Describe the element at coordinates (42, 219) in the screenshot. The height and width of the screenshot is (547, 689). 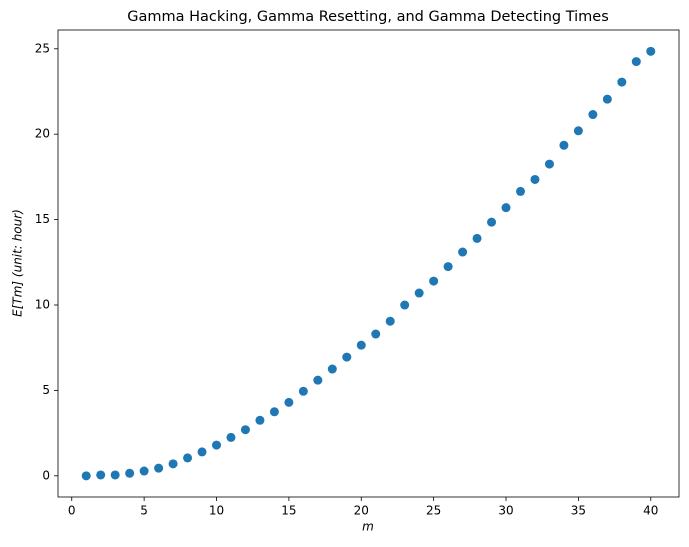
I see `y-tick-label: 15` at that location.